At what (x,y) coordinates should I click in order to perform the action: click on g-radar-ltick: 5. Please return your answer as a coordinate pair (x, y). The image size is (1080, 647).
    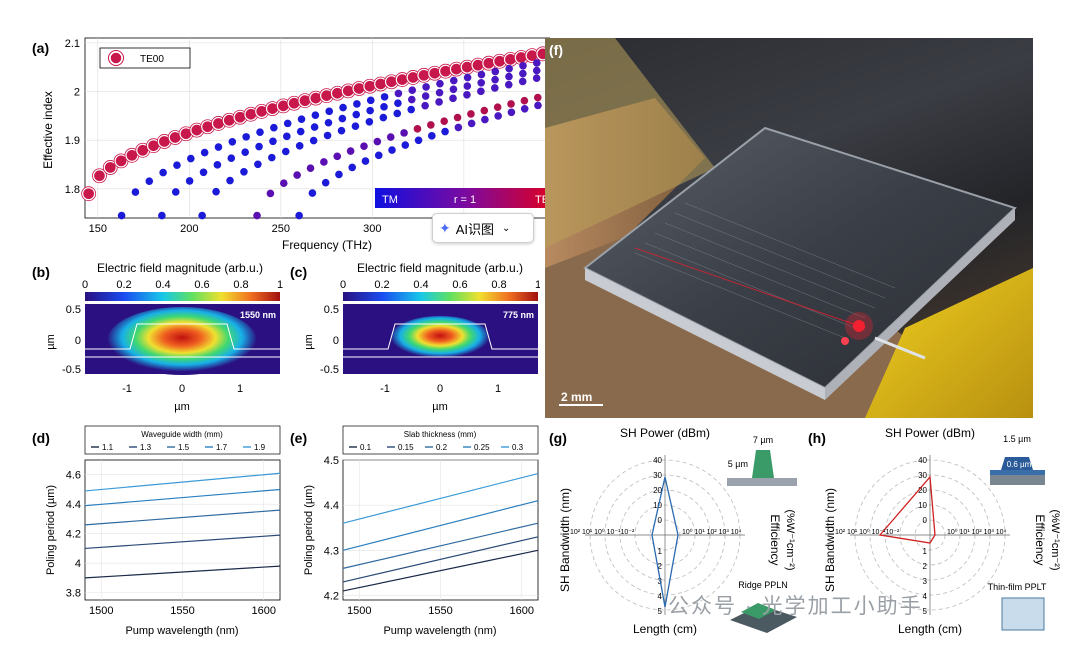
    Looking at the image, I should click on (660, 611).